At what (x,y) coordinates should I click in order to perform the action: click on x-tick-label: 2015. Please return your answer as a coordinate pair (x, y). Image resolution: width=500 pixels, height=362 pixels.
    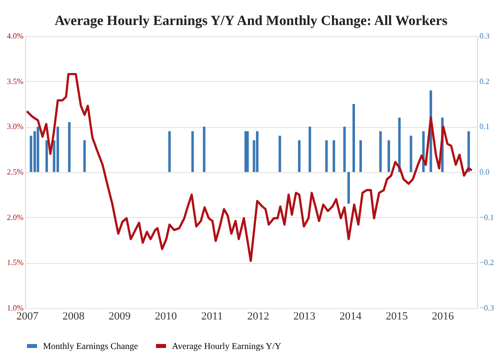
    Looking at the image, I should click on (397, 316).